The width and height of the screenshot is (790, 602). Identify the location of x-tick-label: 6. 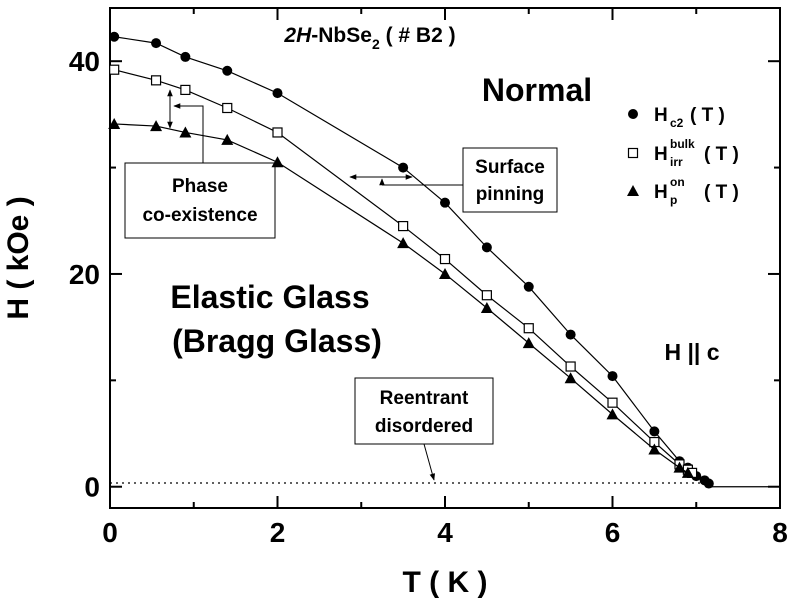
(613, 532).